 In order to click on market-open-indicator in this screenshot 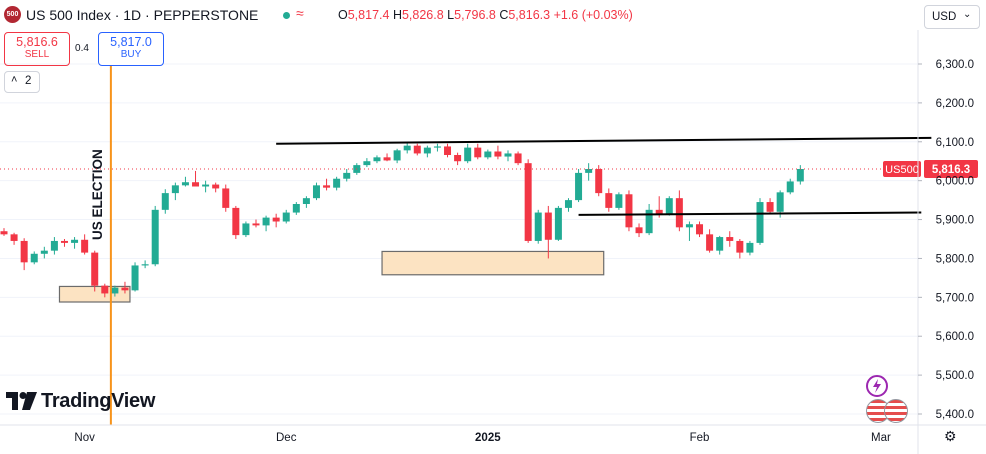, I will do `click(286, 15)`.